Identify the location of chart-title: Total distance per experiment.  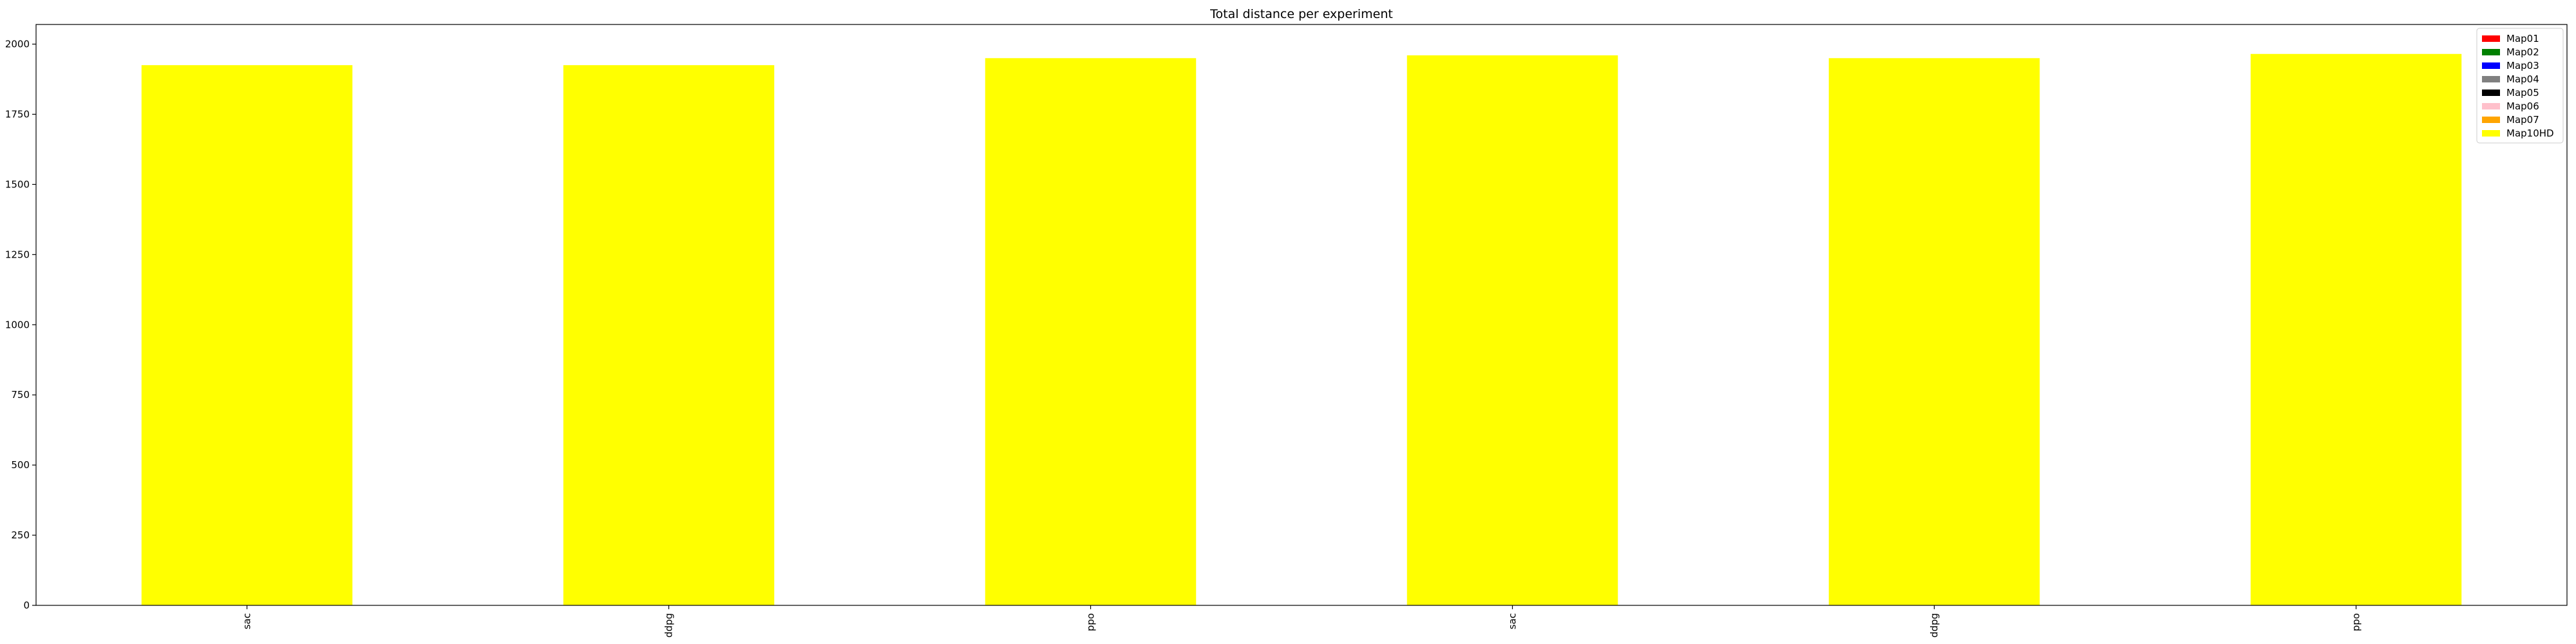
(1301, 14).